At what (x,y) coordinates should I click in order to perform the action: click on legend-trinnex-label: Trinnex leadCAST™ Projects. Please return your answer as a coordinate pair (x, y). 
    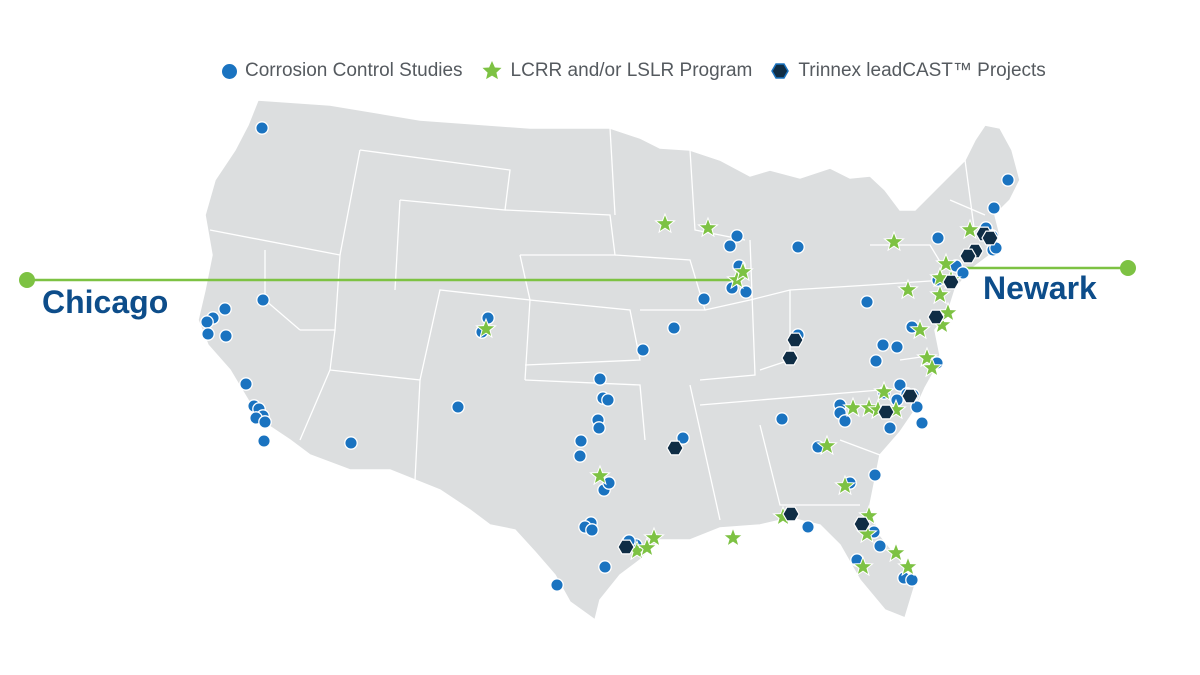
    Looking at the image, I should click on (922, 70).